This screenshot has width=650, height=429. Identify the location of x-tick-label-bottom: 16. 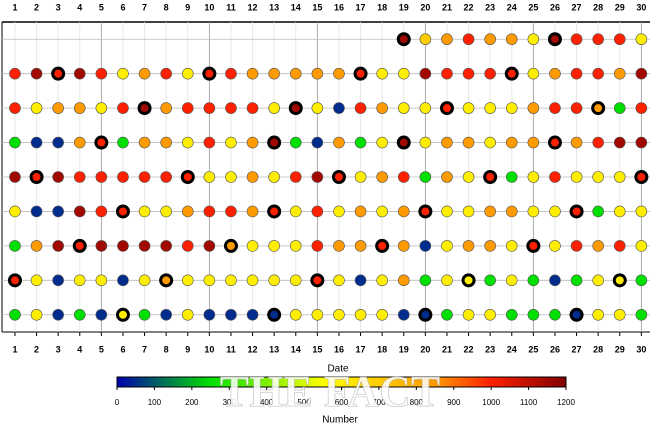
(339, 349).